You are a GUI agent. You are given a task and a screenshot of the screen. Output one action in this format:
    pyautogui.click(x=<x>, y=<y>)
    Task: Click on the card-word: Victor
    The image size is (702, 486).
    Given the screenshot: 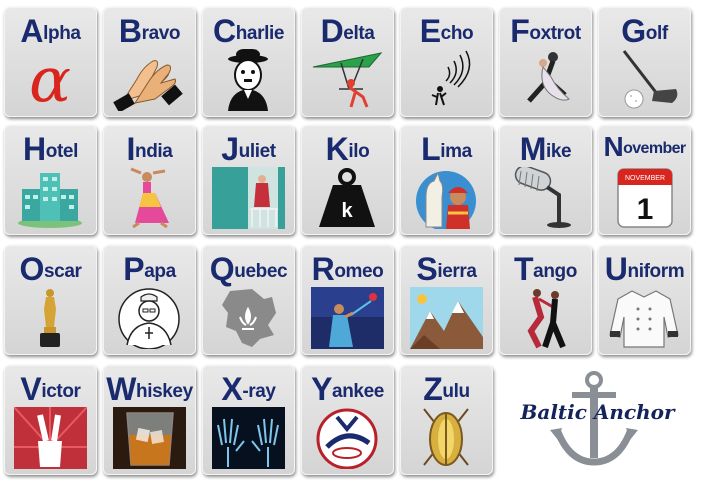 What is the action you would take?
    pyautogui.click(x=50, y=389)
    